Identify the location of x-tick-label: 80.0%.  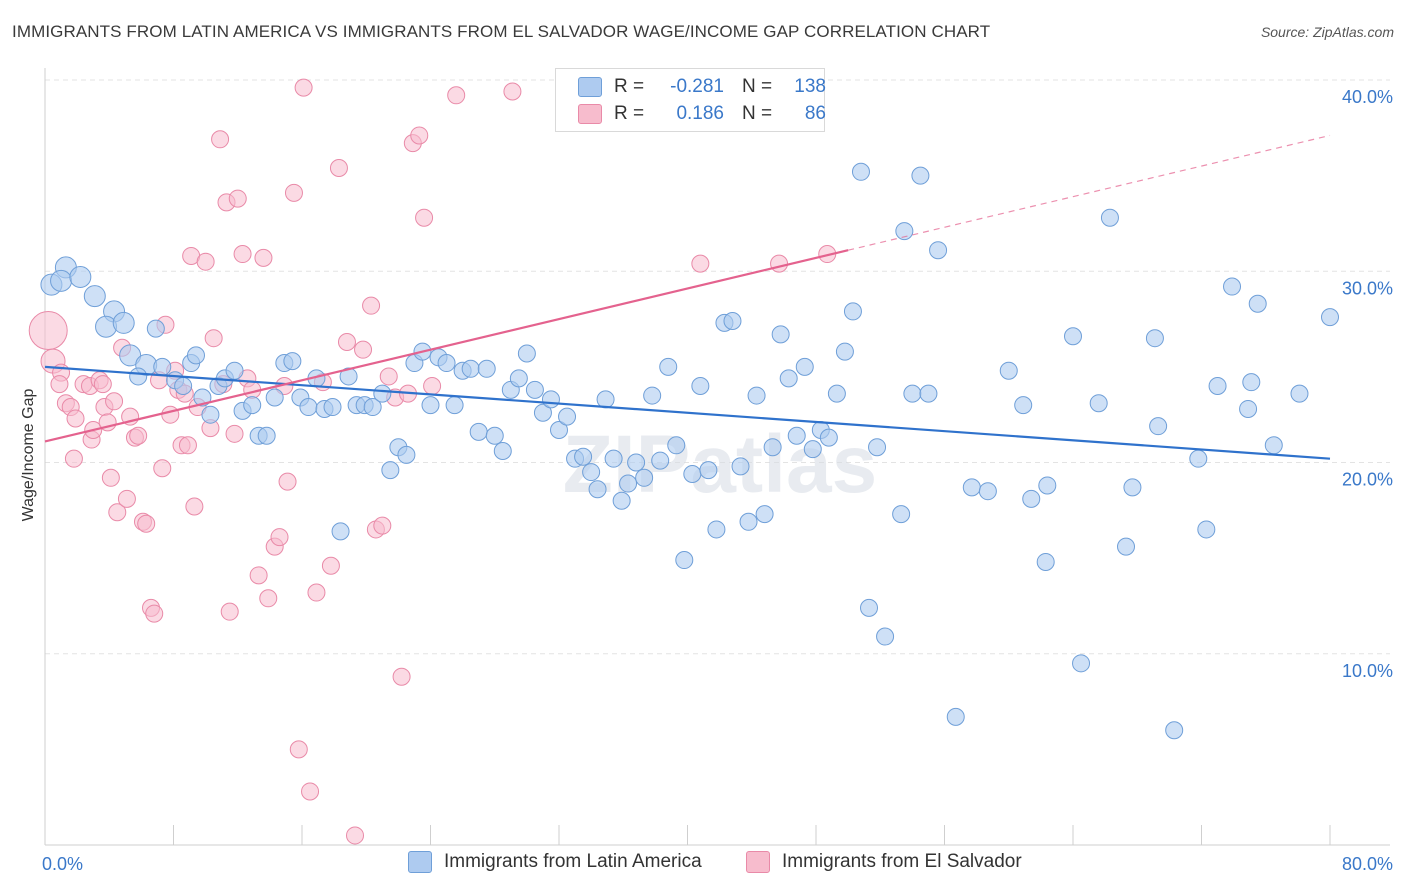
(1367, 864).